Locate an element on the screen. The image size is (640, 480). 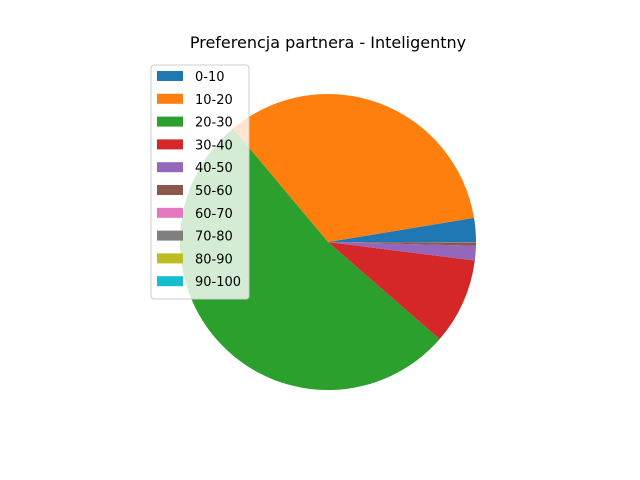
legend-label-0-10: 0-10 is located at coordinates (210, 77).